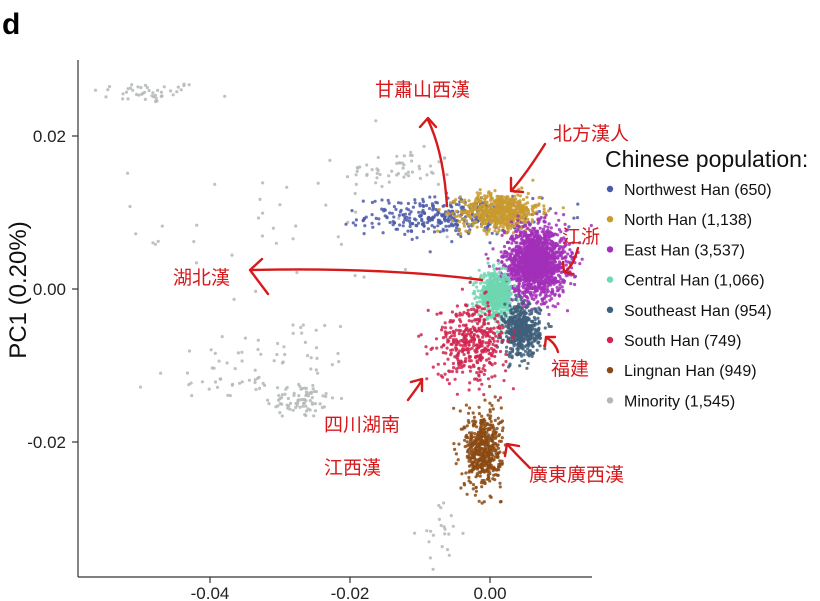 Image resolution: width=820 pixels, height=601 pixels. I want to click on series-southeast-han, so click(520, 331).